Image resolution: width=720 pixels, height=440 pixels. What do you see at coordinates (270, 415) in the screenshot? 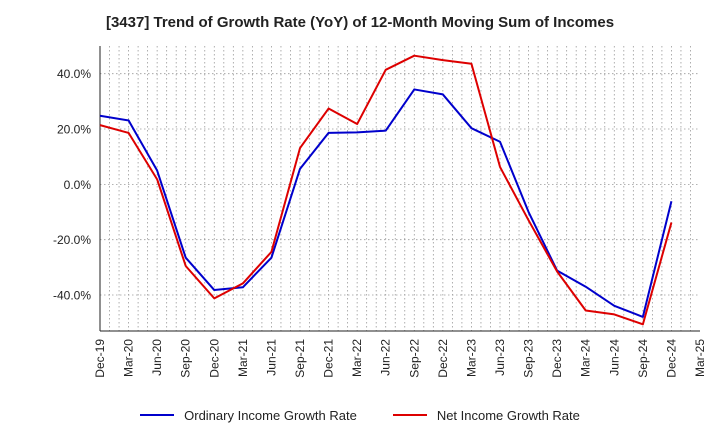
I see `legend-label-ordinary-income: Ordinary Income Growth Rate` at bounding box center [270, 415].